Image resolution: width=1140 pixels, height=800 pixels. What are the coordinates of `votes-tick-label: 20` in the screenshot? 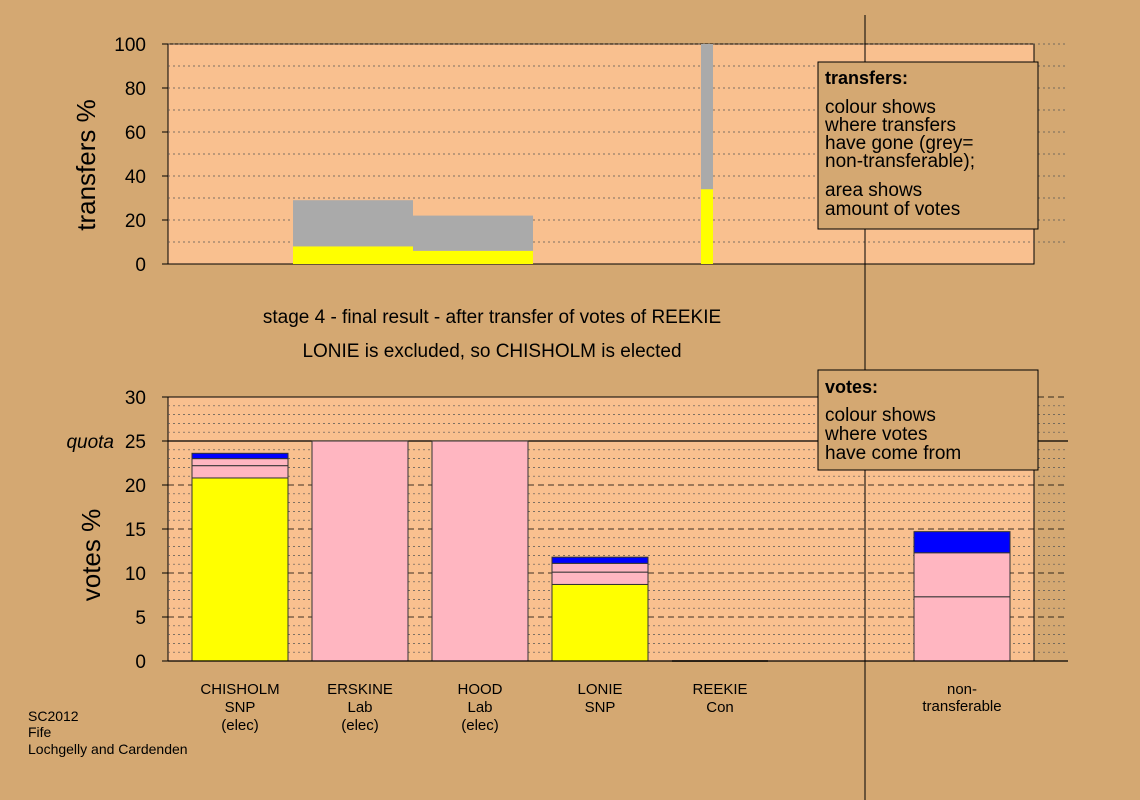 It's located at (135, 486).